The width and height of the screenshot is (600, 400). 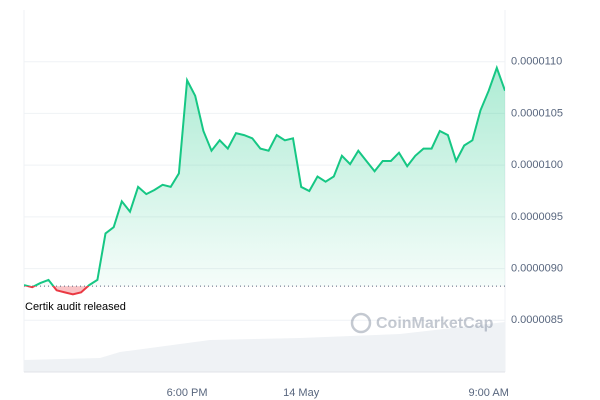 I want to click on y-tick-label: 0.0000100, so click(x=537, y=165).